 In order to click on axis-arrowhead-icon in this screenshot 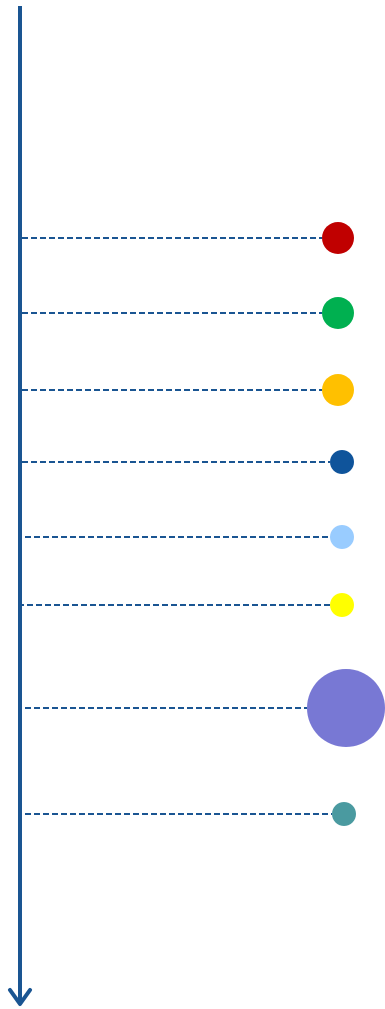, I will do `click(20, 997)`.